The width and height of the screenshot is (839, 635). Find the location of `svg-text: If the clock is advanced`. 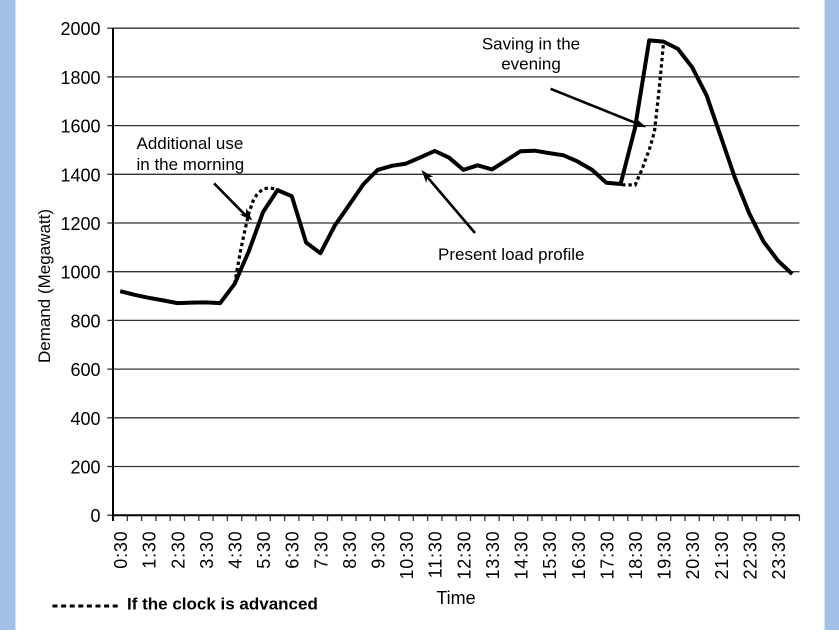

svg-text: If the clock is advanced is located at coordinates (222, 604).